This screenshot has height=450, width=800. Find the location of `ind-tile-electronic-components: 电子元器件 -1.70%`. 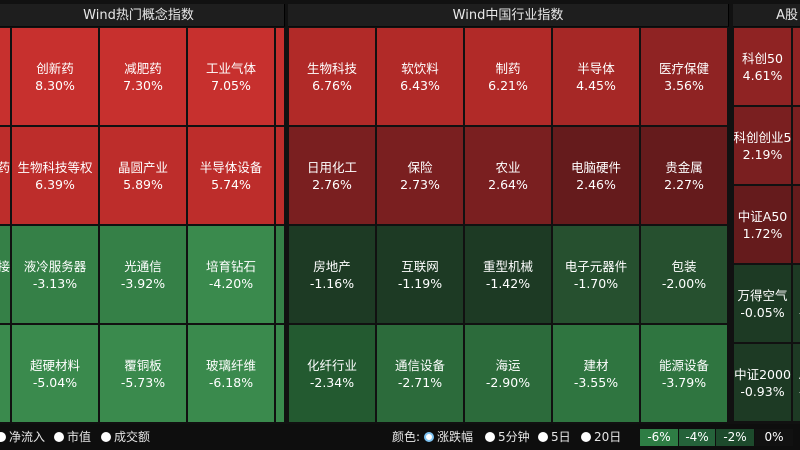

ind-tile-electronic-components: 电子元器件 -1.70% is located at coordinates (596, 274).